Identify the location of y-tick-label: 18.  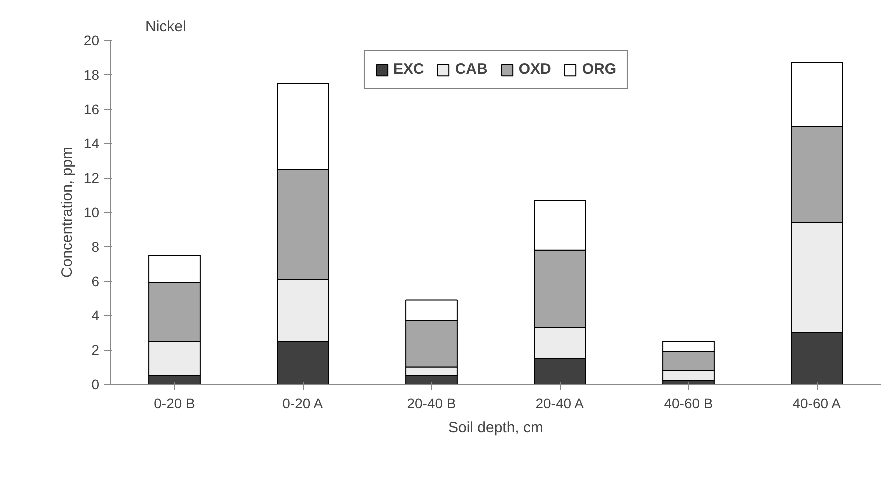
(92, 74).